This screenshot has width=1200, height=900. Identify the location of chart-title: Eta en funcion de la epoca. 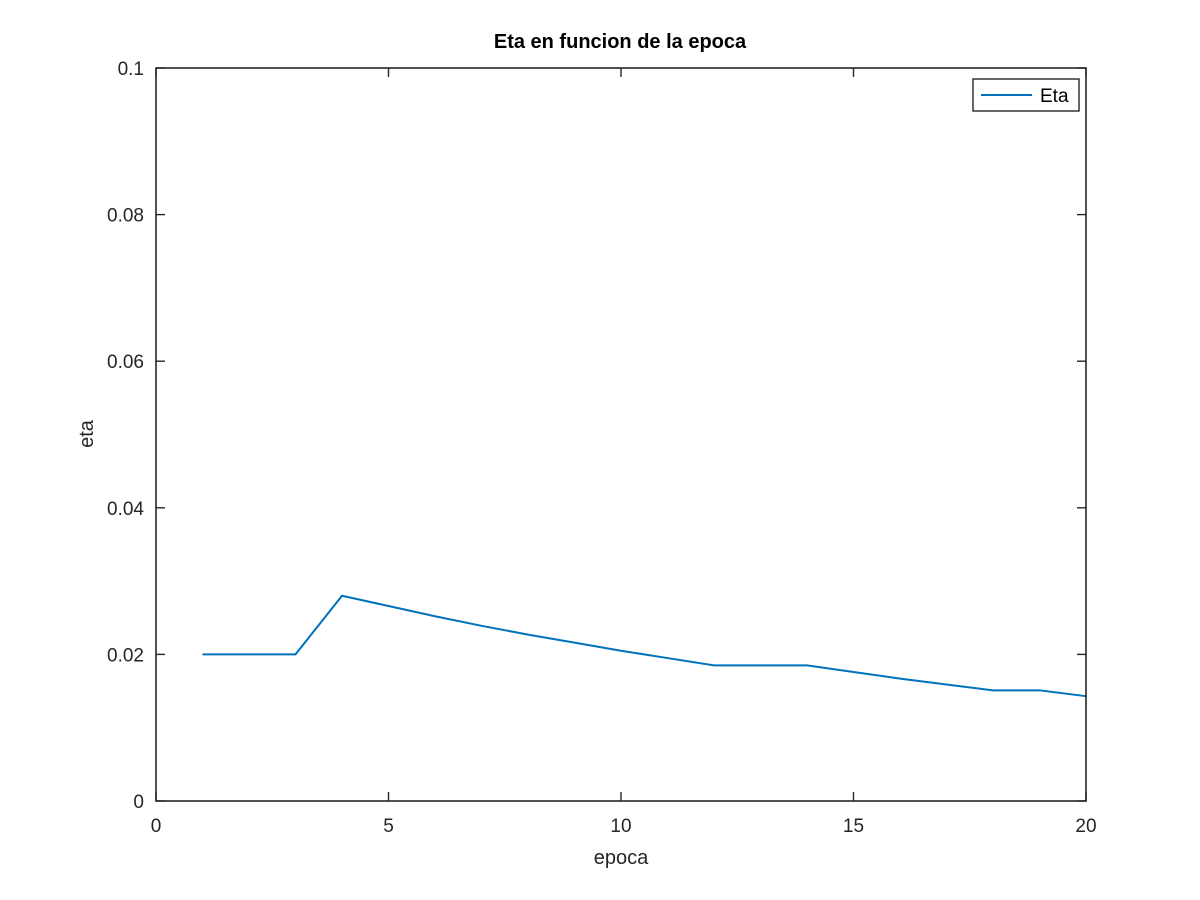
(620, 42).